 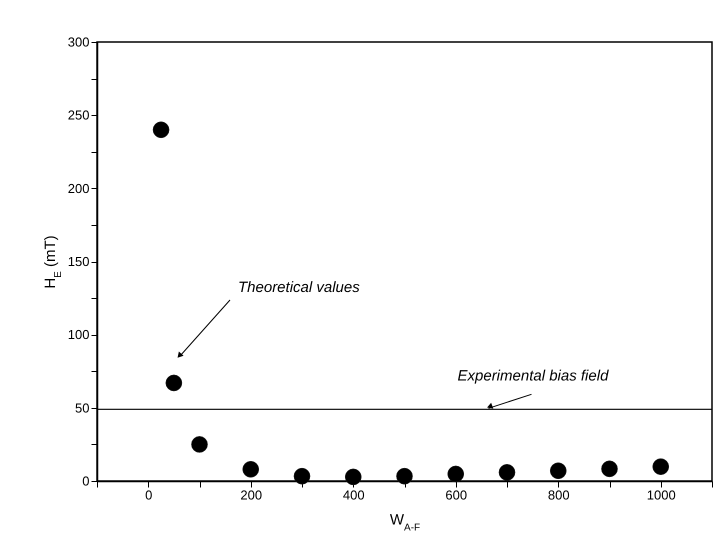 I want to click on x-axis-title: W$_{A-F}$, so click(x=405, y=522).